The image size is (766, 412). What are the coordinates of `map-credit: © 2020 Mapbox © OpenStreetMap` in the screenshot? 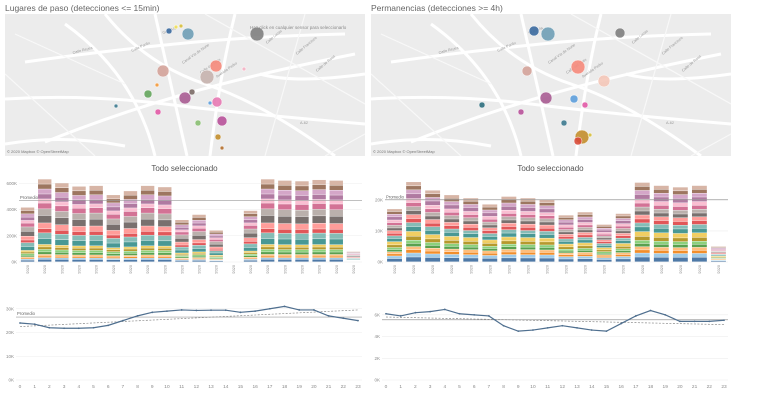 It's located at (38, 151).